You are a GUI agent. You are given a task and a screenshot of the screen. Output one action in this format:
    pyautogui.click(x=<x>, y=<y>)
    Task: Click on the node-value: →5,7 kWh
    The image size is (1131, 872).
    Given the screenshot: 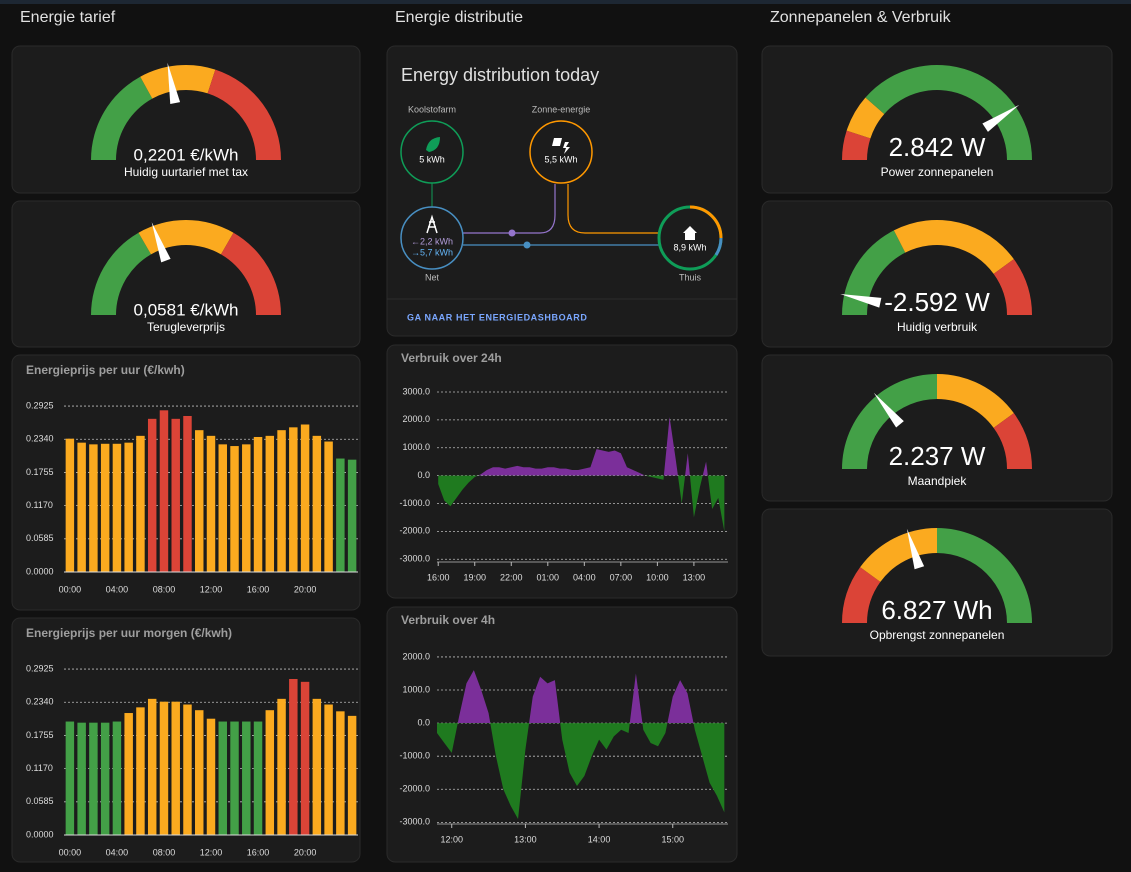 What is the action you would take?
    pyautogui.click(x=432, y=252)
    